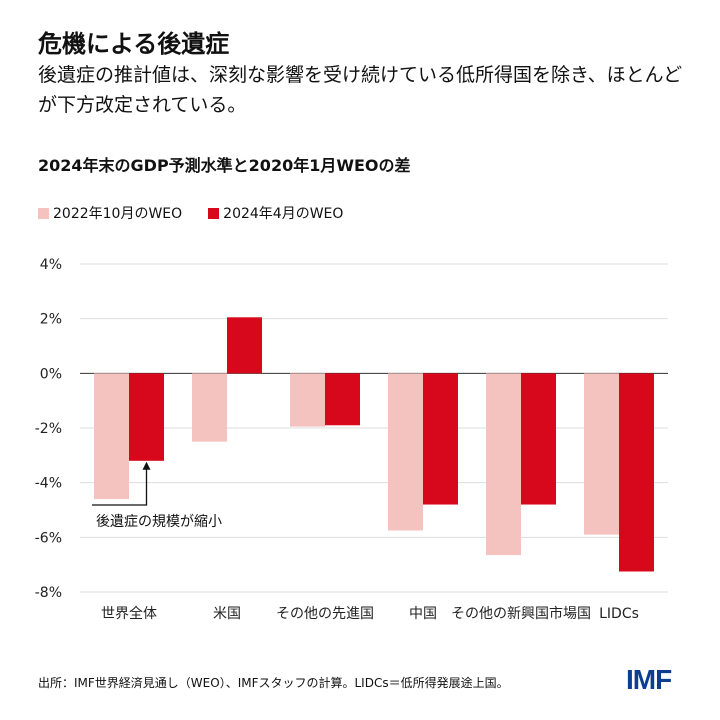 The image size is (720, 720). What do you see at coordinates (224, 165) in the screenshot?
I see `chart-title: 2024年末のGDP予測水準と2020年1月WEOの差` at bounding box center [224, 165].